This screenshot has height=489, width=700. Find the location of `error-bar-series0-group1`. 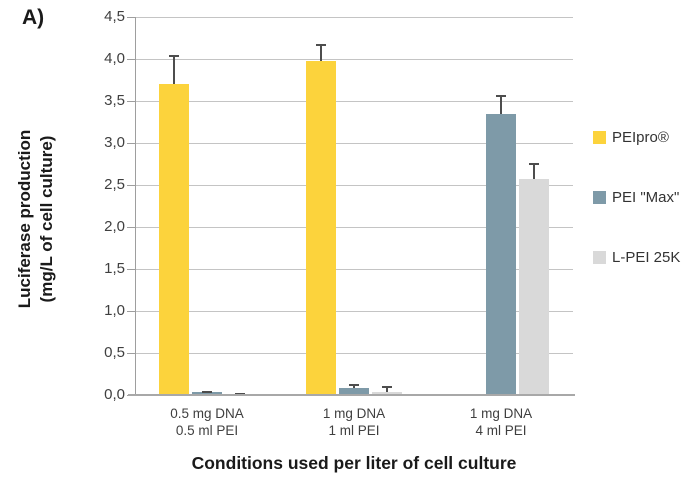

error-bar-series0-group1 is located at coordinates (321, 52).